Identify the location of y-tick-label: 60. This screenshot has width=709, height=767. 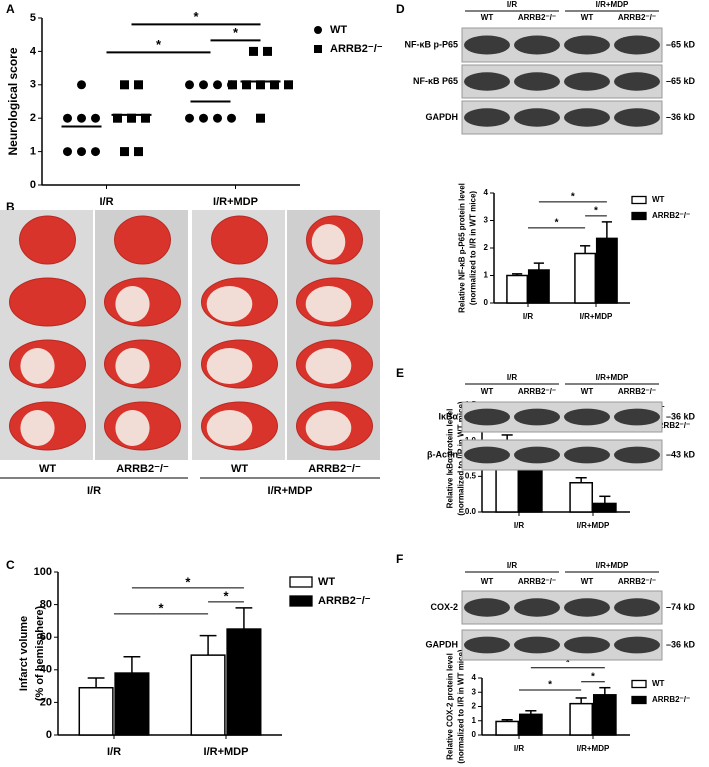
(46, 637).